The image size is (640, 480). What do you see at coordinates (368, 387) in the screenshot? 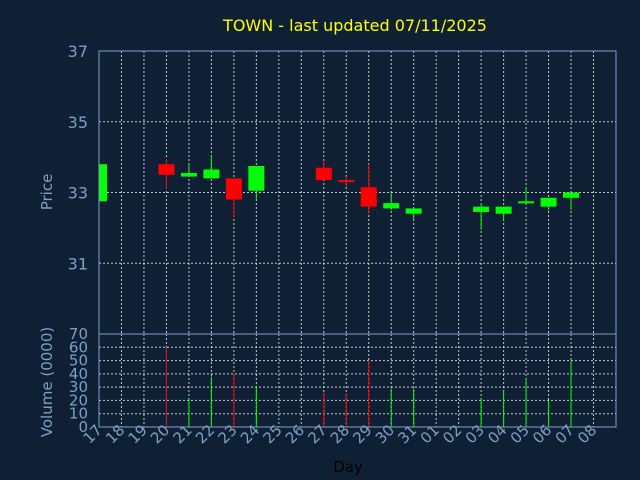
I see `volume-series` at bounding box center [368, 387].